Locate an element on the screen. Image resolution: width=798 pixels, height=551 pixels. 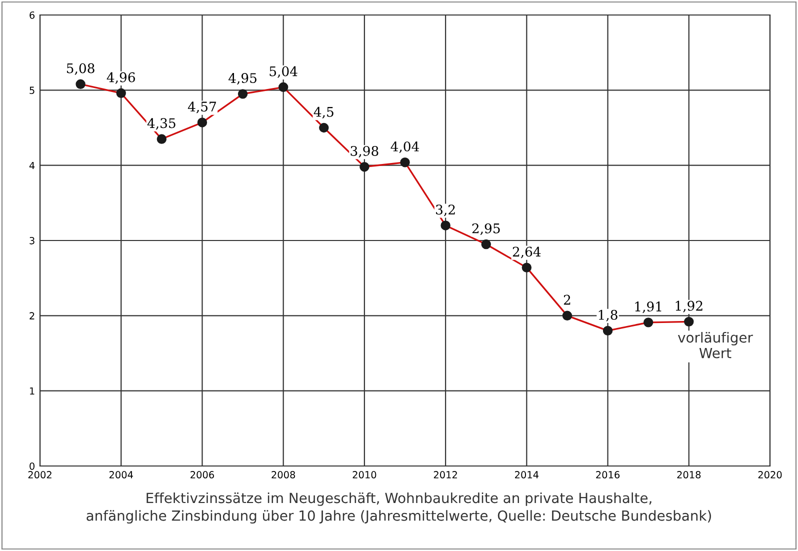
y-tick-label: 3 is located at coordinates (32, 240).